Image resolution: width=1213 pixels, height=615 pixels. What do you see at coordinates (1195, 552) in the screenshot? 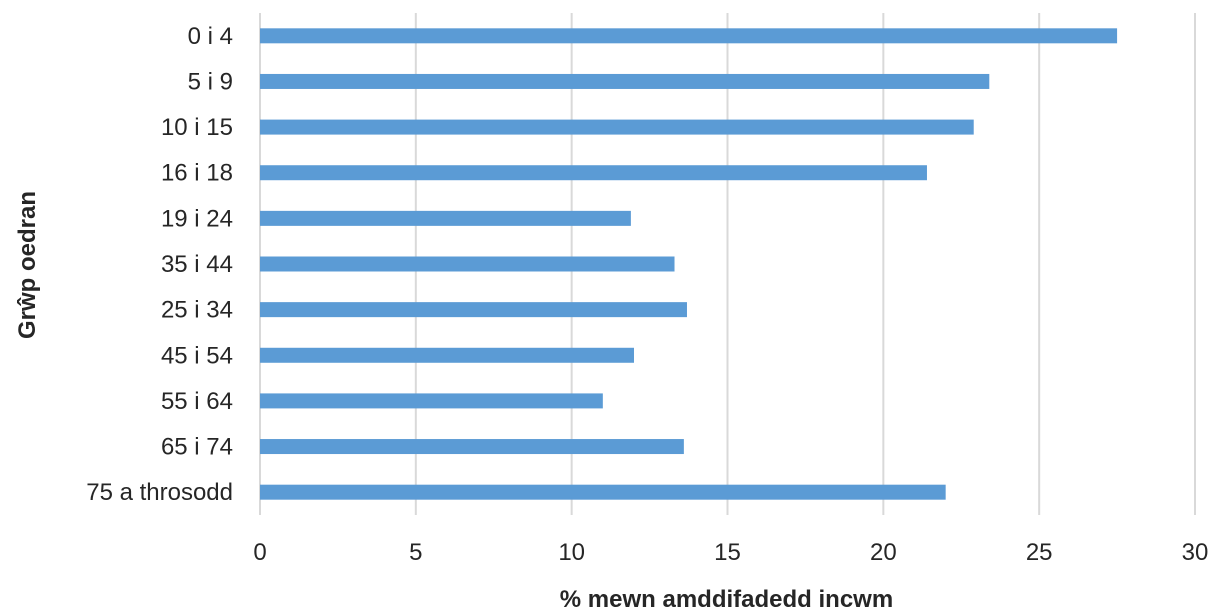
I see `x-tick-label: 30` at bounding box center [1195, 552].